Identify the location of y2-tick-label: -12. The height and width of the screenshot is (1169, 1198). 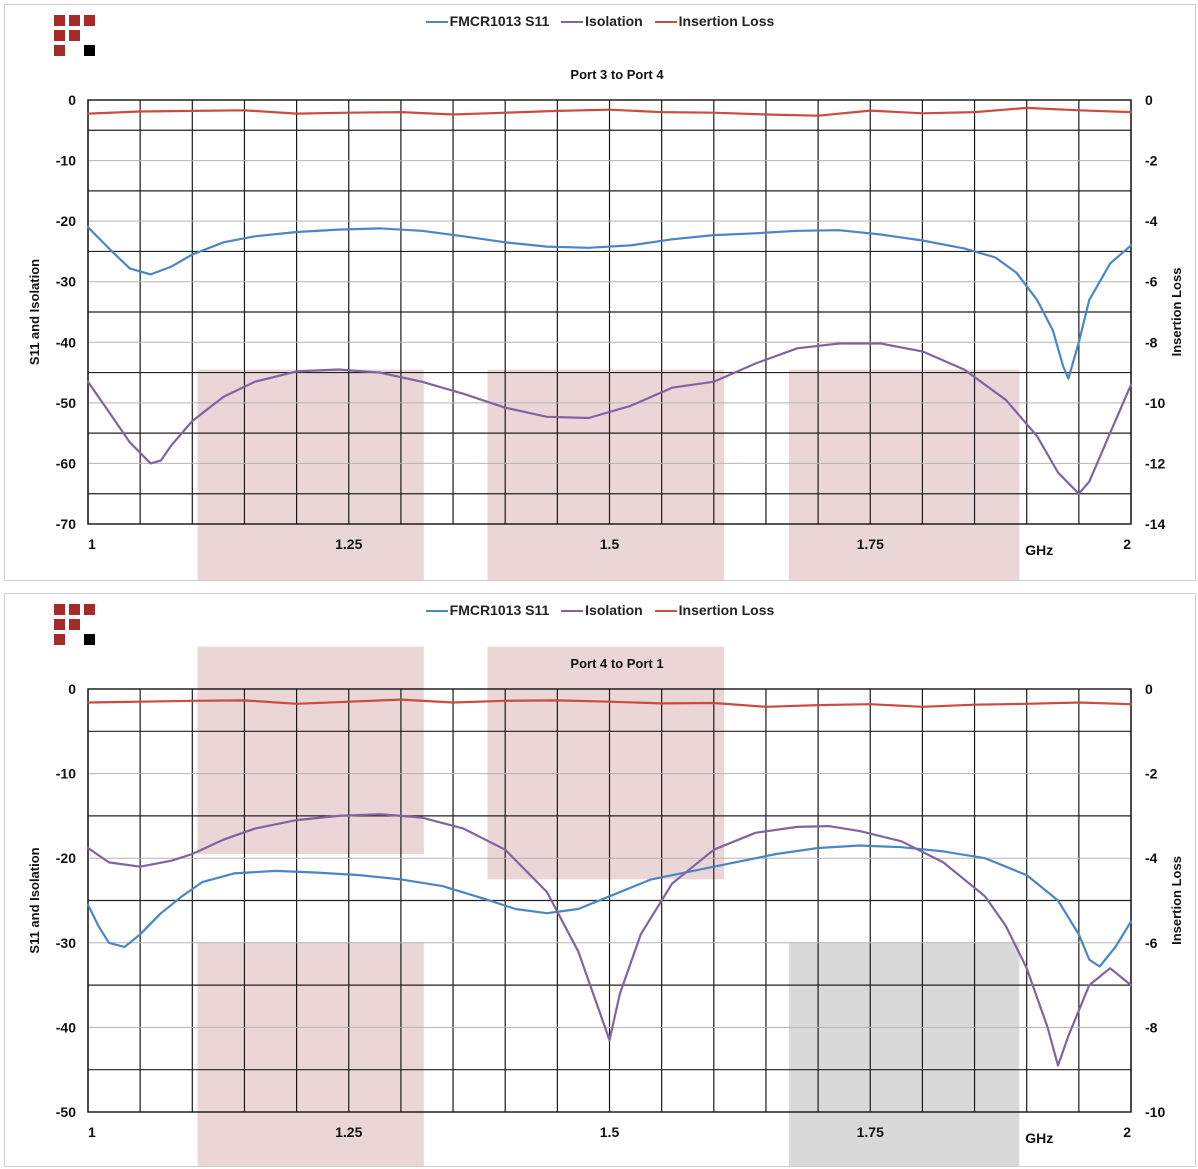
(1155, 463).